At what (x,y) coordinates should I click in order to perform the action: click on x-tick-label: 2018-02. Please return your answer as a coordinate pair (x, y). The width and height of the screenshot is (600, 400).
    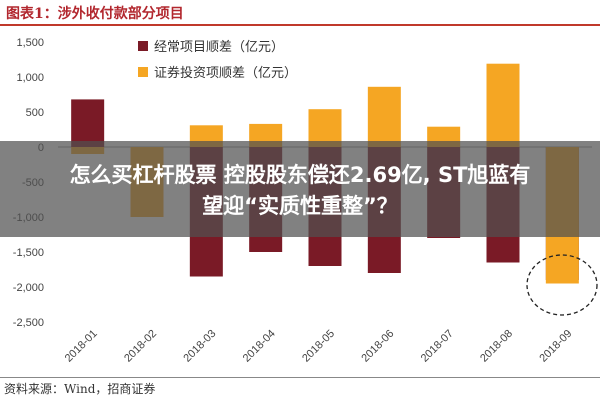
    Looking at the image, I should click on (140, 346).